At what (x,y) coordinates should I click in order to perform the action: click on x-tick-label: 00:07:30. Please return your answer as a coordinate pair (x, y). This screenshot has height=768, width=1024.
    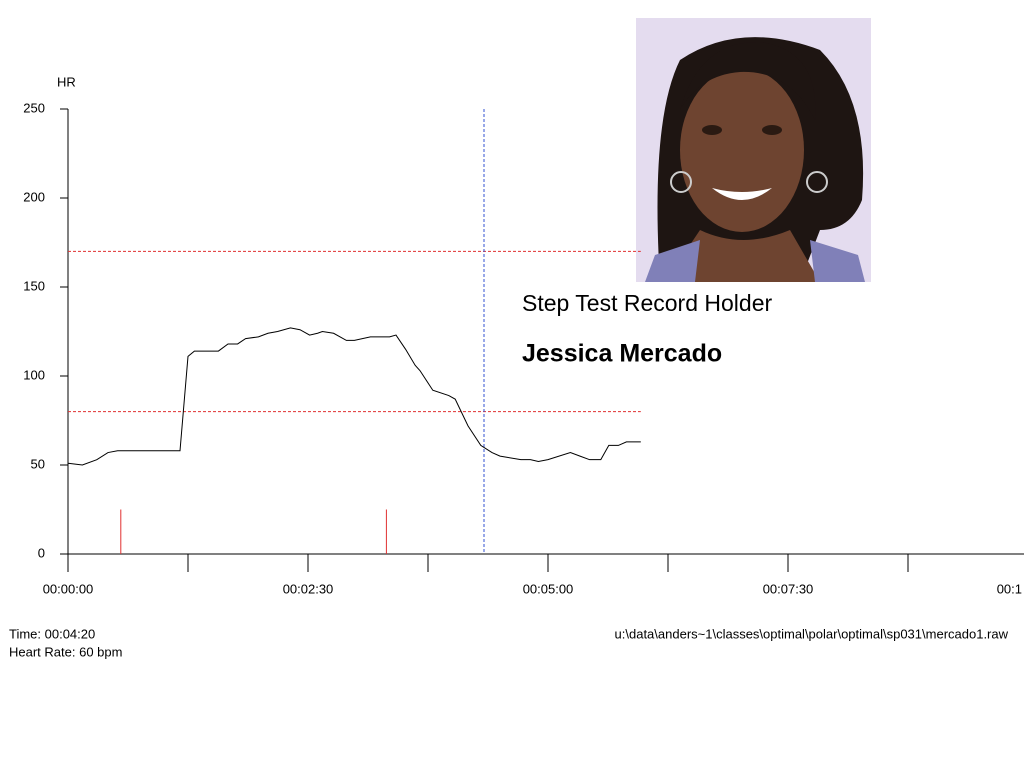
    Looking at the image, I should click on (788, 588).